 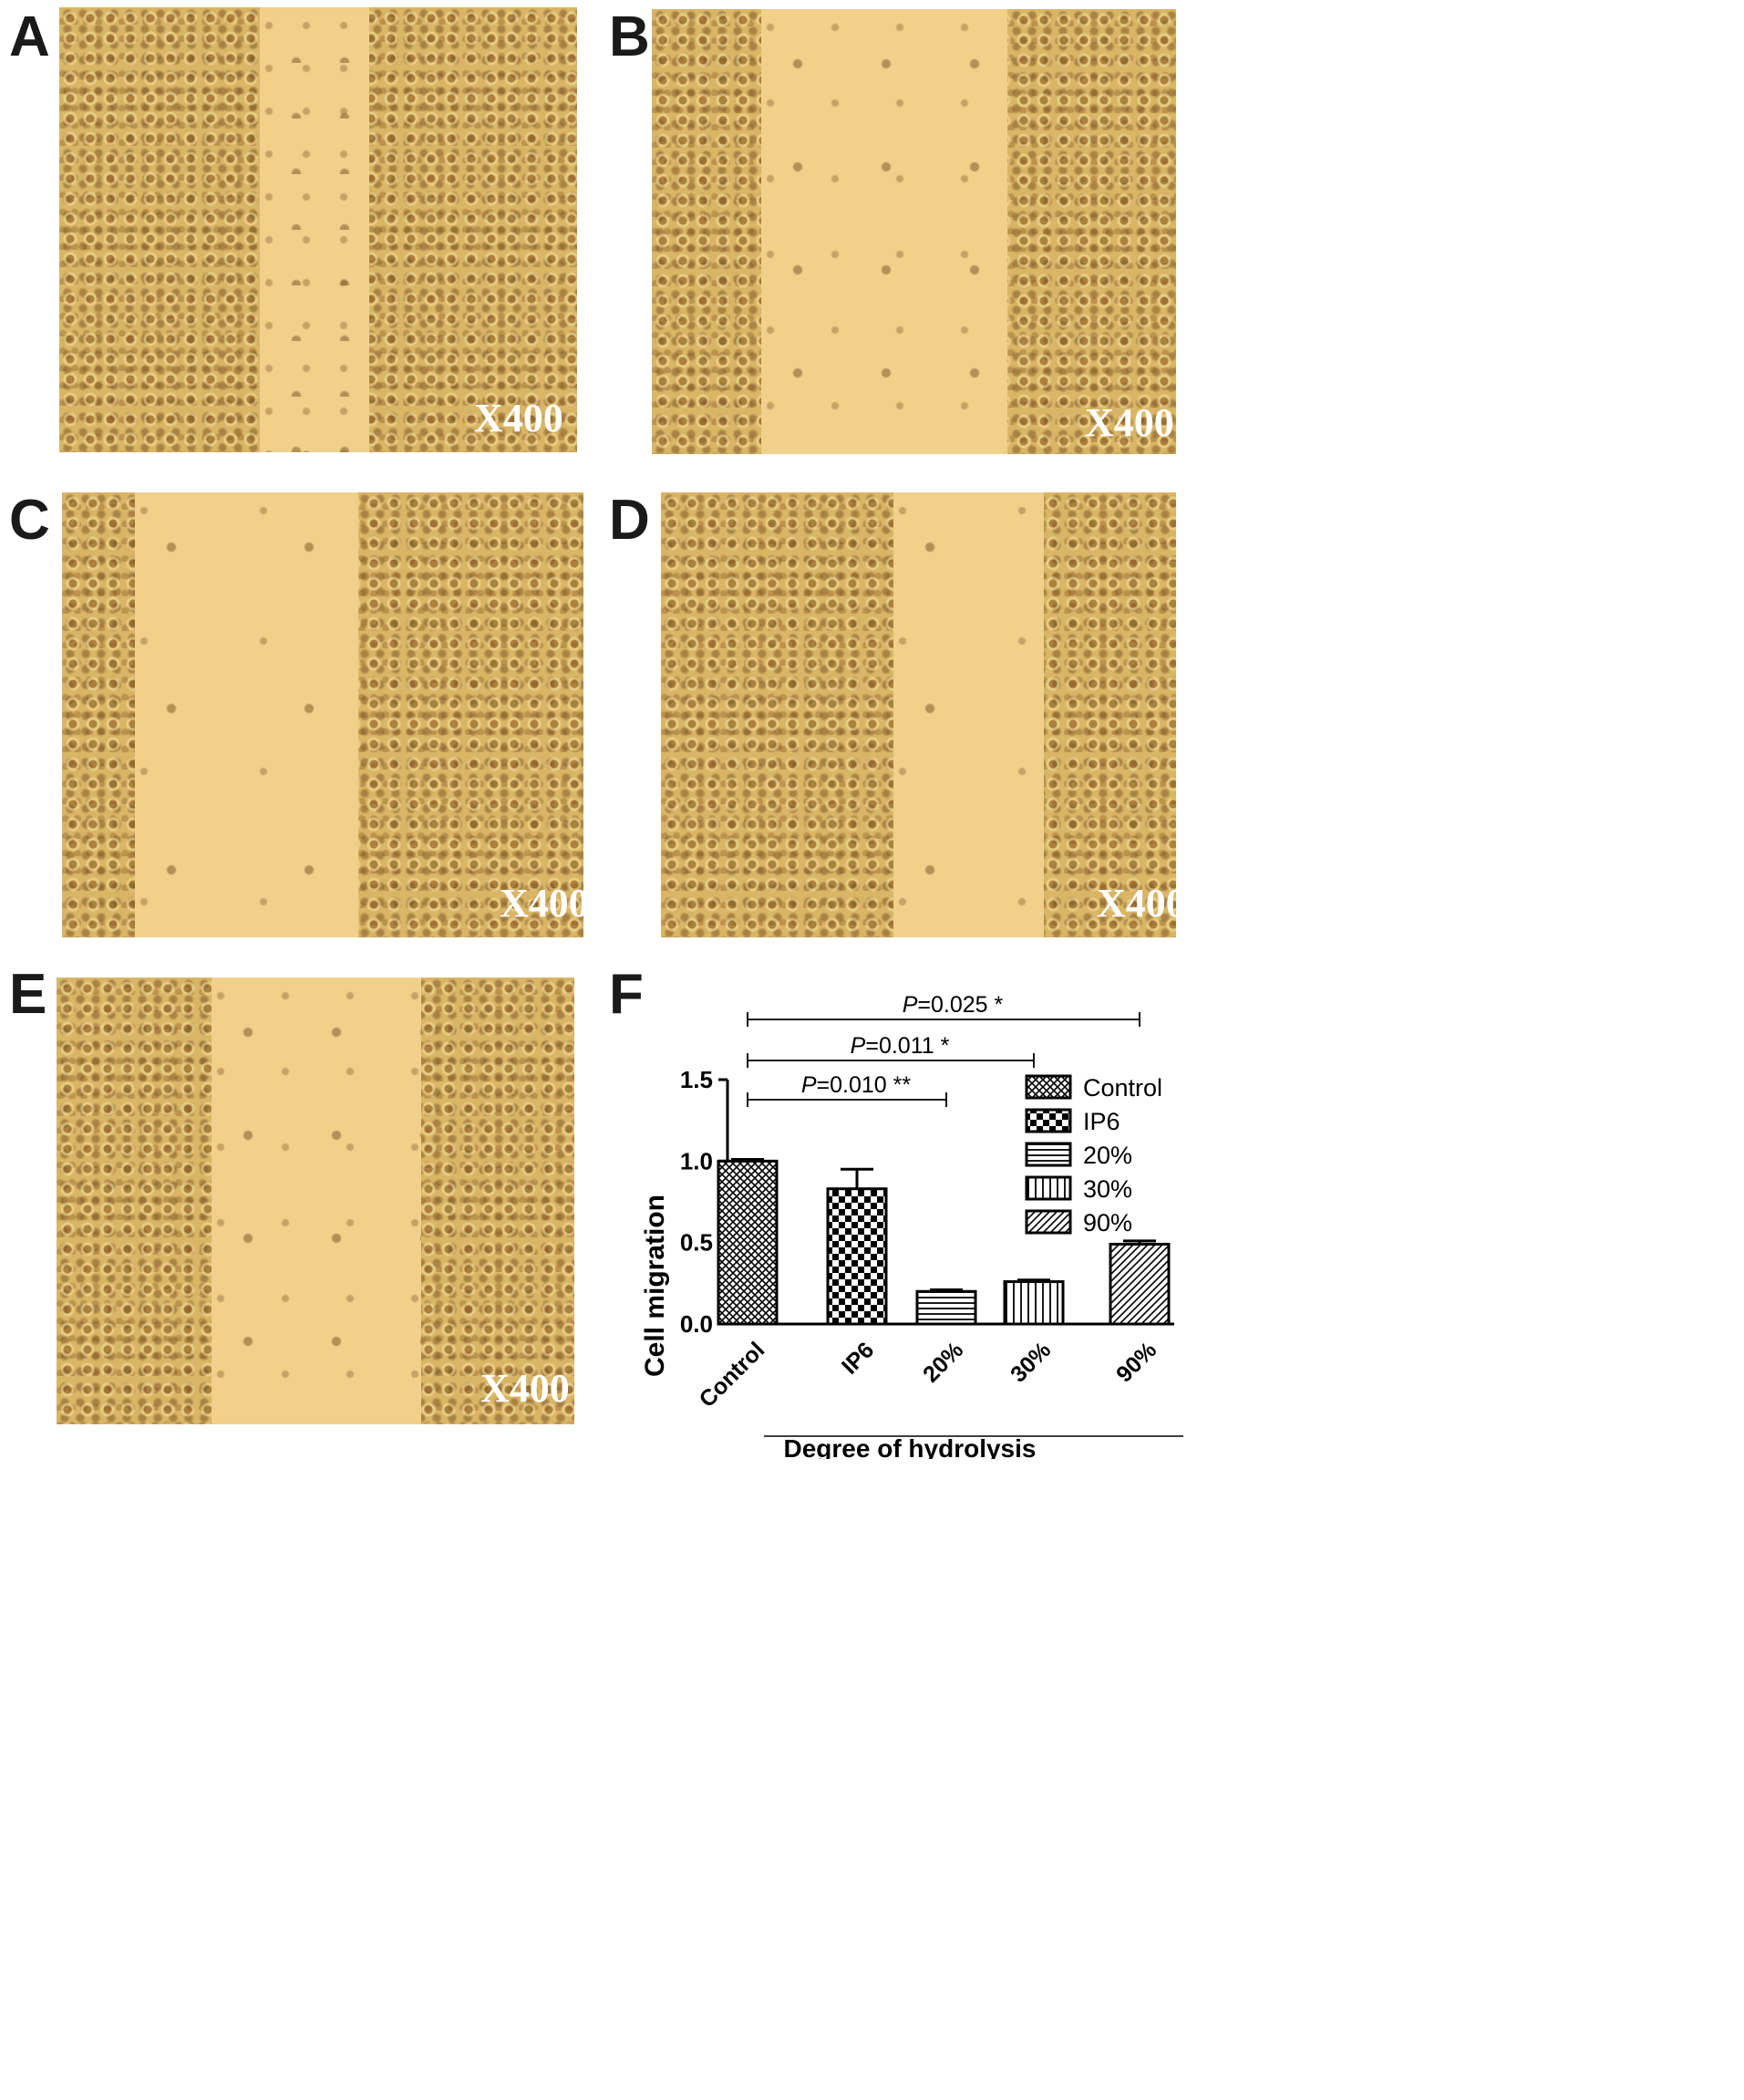 What do you see at coordinates (943, 1362) in the screenshot?
I see `x-tick-label: 20%` at bounding box center [943, 1362].